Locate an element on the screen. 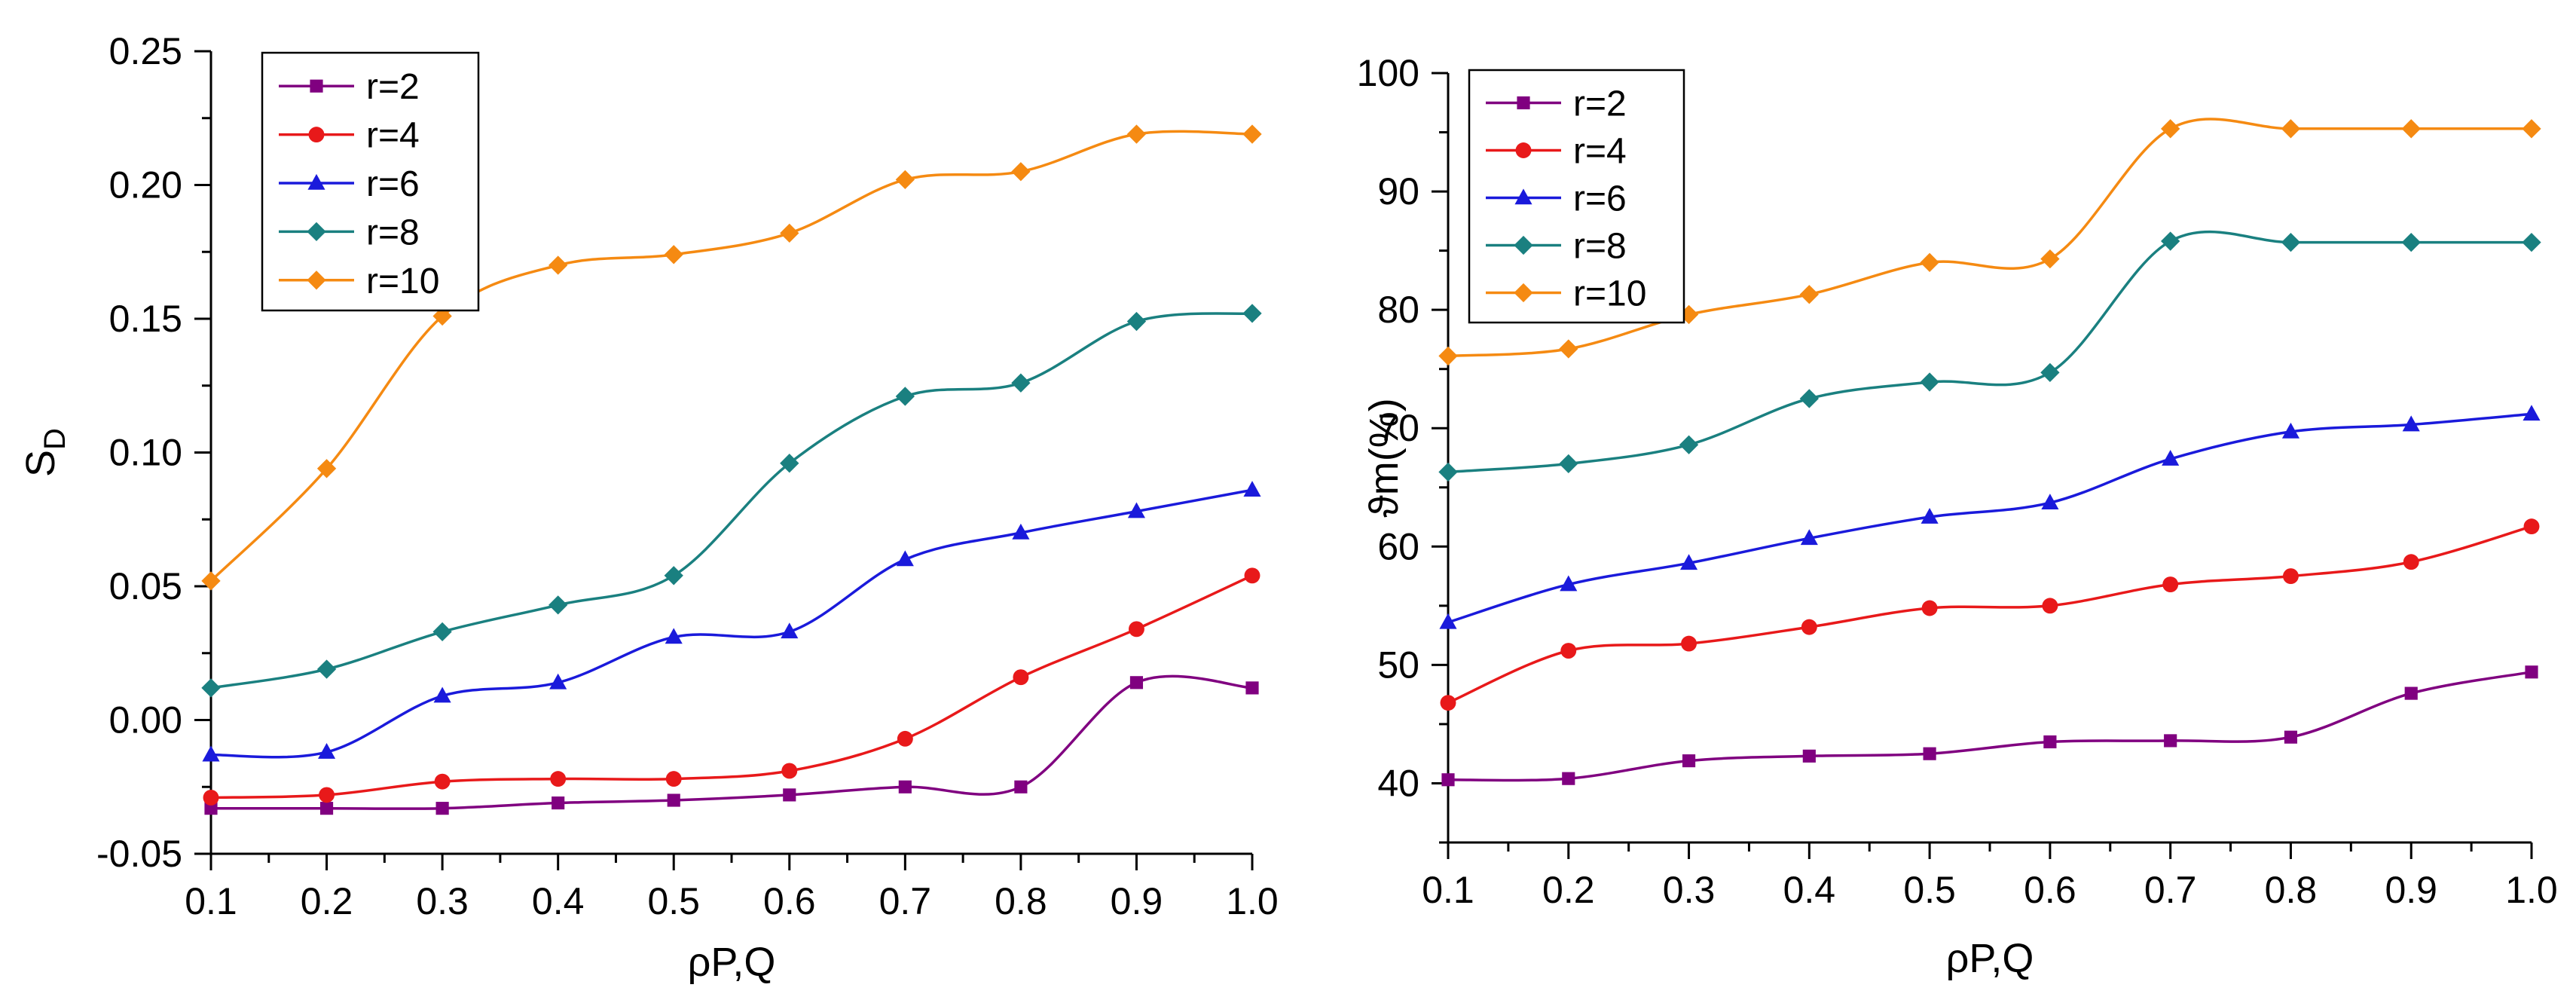 Image resolution: width=2576 pixels, height=1006 pixels. legend-item: r=8 is located at coordinates (349, 232).